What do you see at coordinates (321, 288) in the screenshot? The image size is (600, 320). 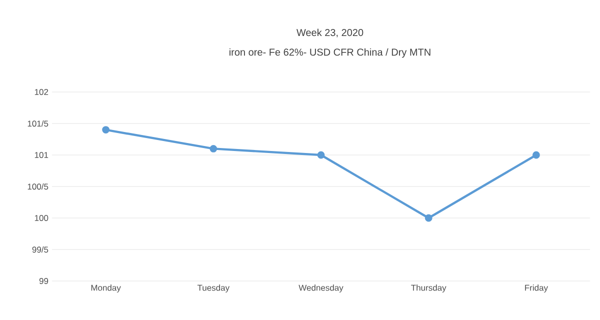 I see `x-tick-label: Wednesday` at bounding box center [321, 288].